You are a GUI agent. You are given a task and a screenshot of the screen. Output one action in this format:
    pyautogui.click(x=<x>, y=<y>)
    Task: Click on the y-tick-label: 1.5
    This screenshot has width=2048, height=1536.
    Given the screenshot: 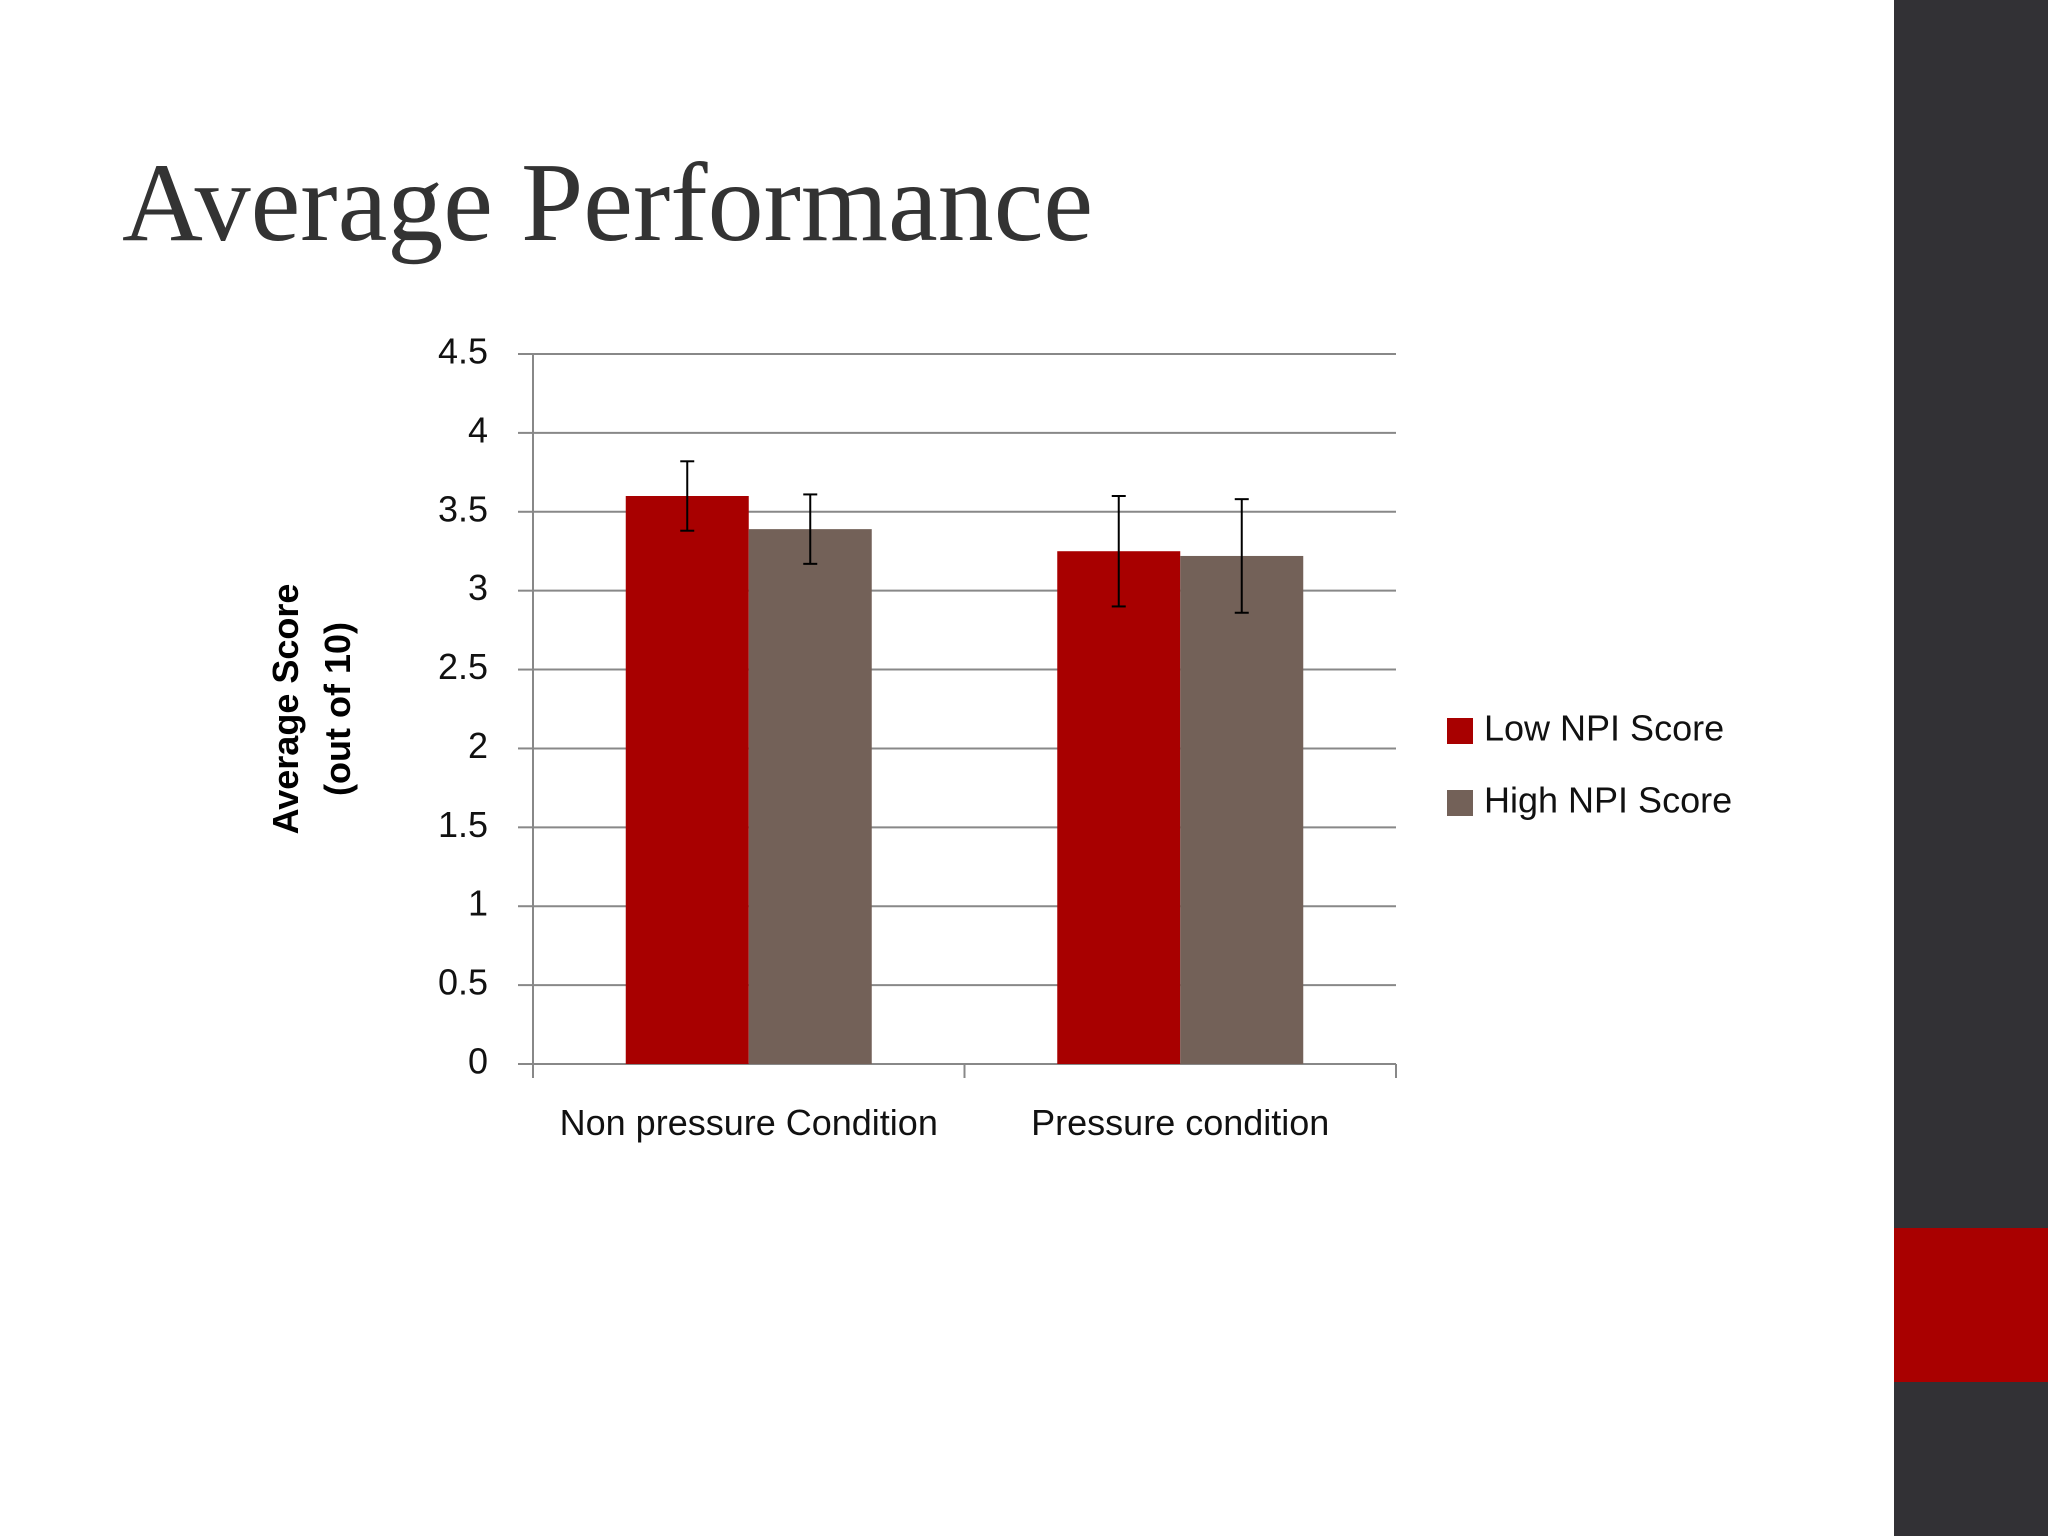 What is the action you would take?
    pyautogui.click(x=463, y=824)
    